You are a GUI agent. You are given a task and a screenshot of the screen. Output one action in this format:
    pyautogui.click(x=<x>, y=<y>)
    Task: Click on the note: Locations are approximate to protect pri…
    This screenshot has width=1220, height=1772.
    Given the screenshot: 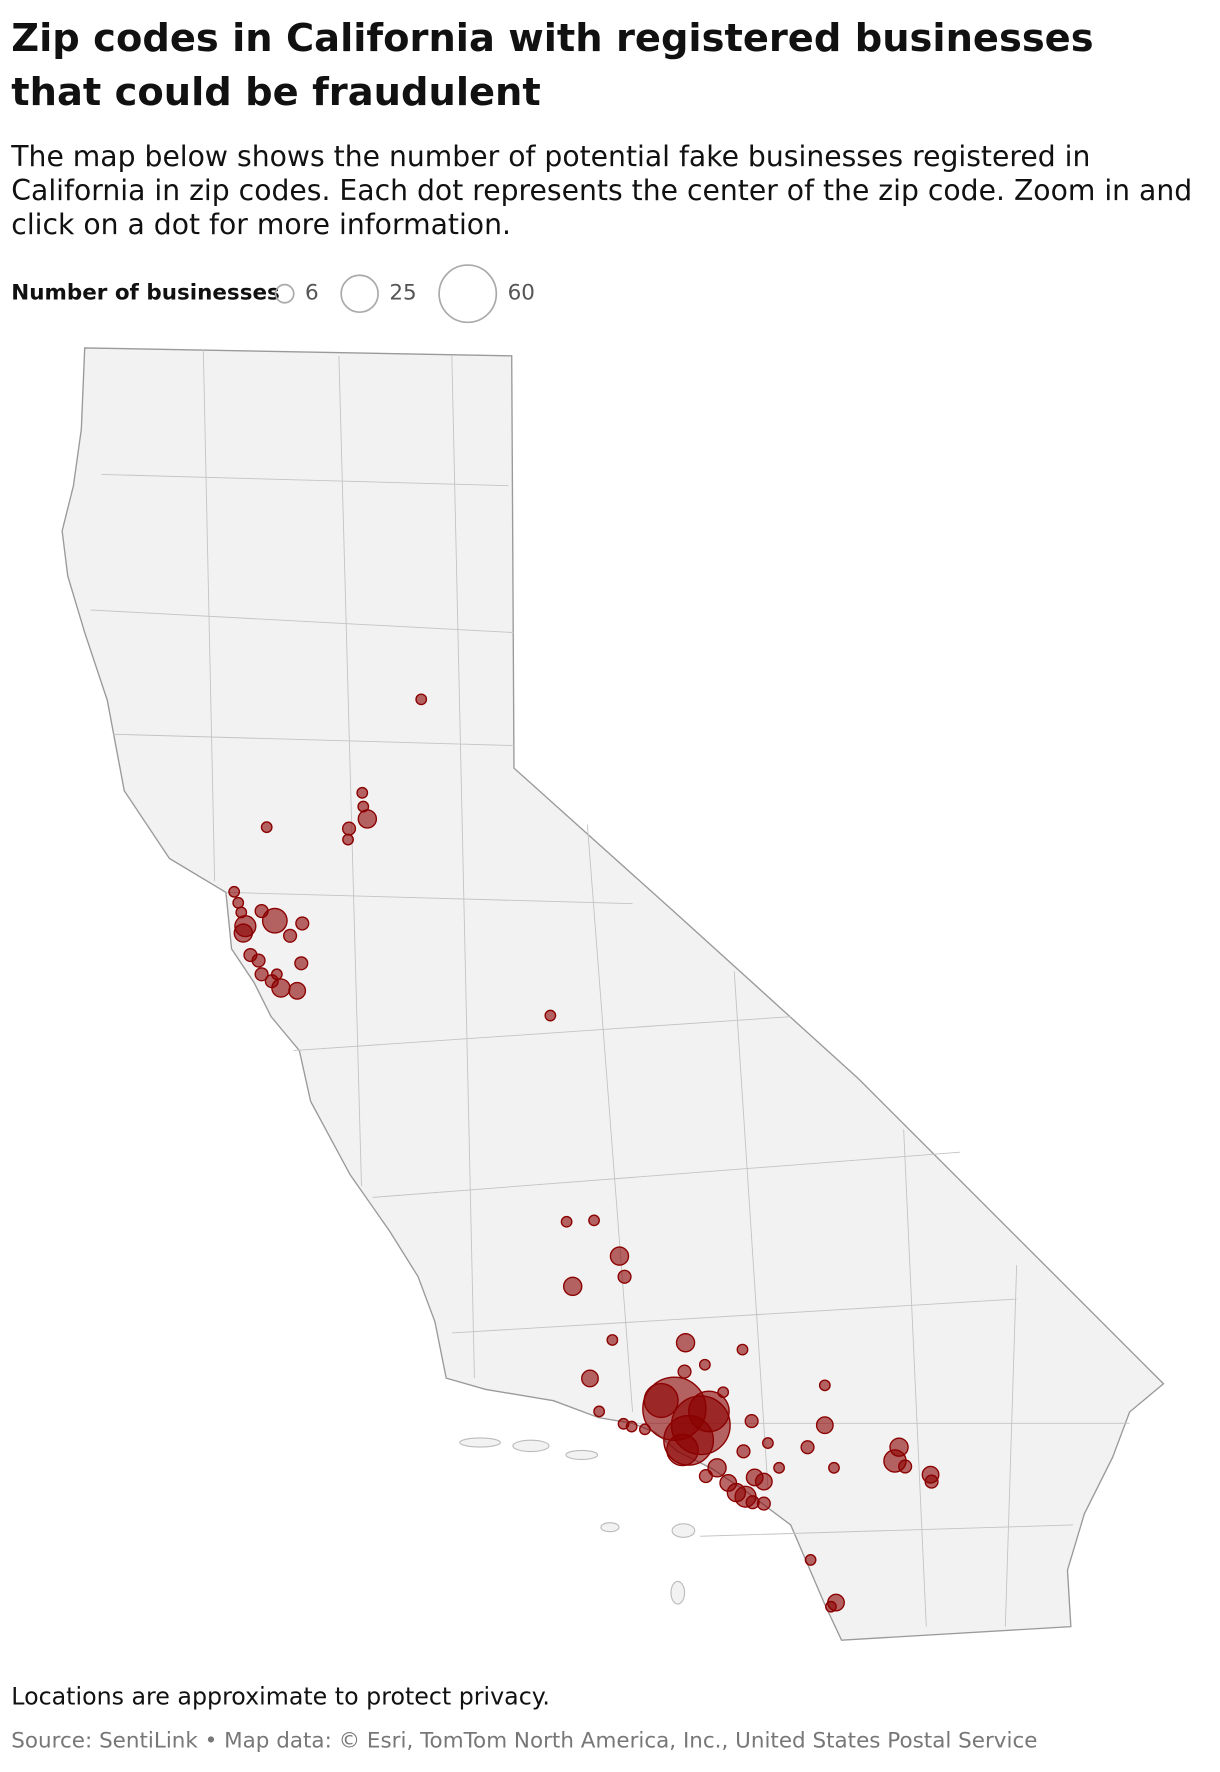 What is the action you would take?
    pyautogui.click(x=280, y=1697)
    